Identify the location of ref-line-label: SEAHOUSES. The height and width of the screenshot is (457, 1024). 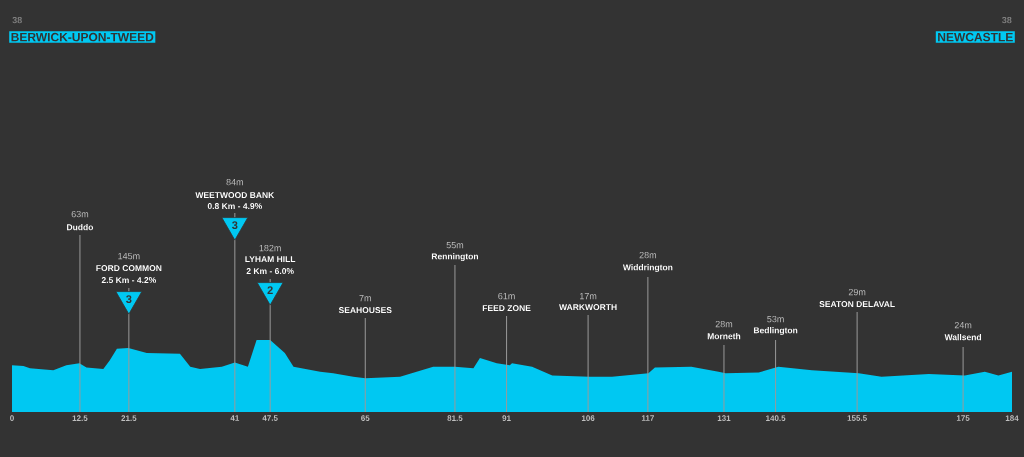
(365, 310).